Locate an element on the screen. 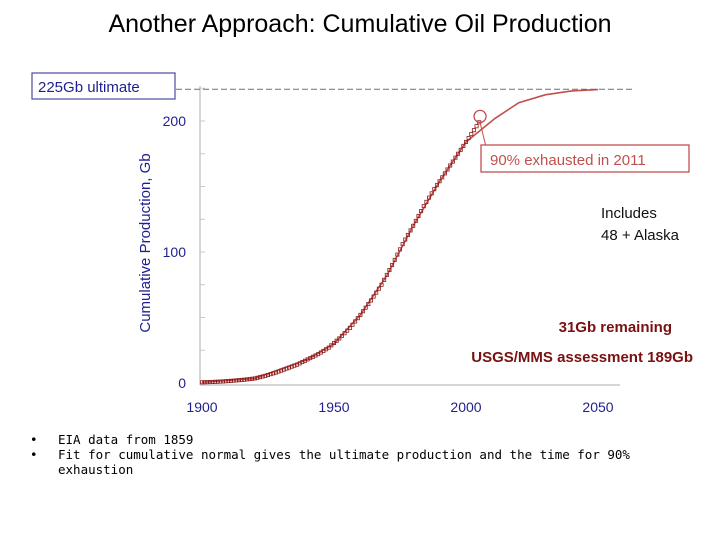 This screenshot has width=720, height=540. exhausted-pointer-line is located at coordinates (483, 135).